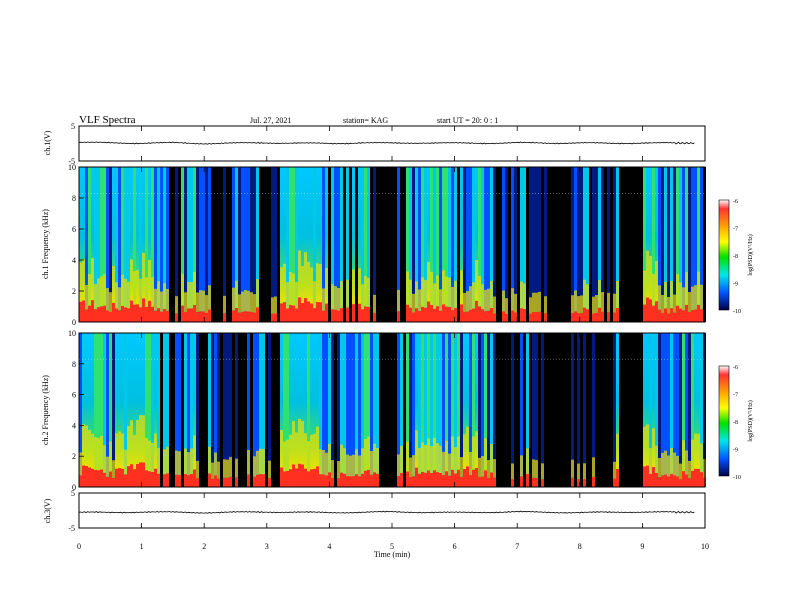 This screenshot has width=792, height=612. I want to click on xtick-label: 6, so click(455, 546).